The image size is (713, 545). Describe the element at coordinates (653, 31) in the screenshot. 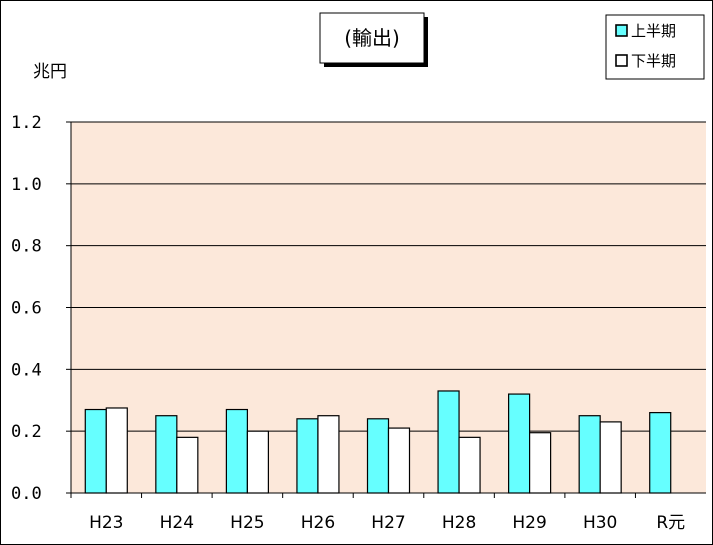

I see `legend-label: 上半期` at that location.